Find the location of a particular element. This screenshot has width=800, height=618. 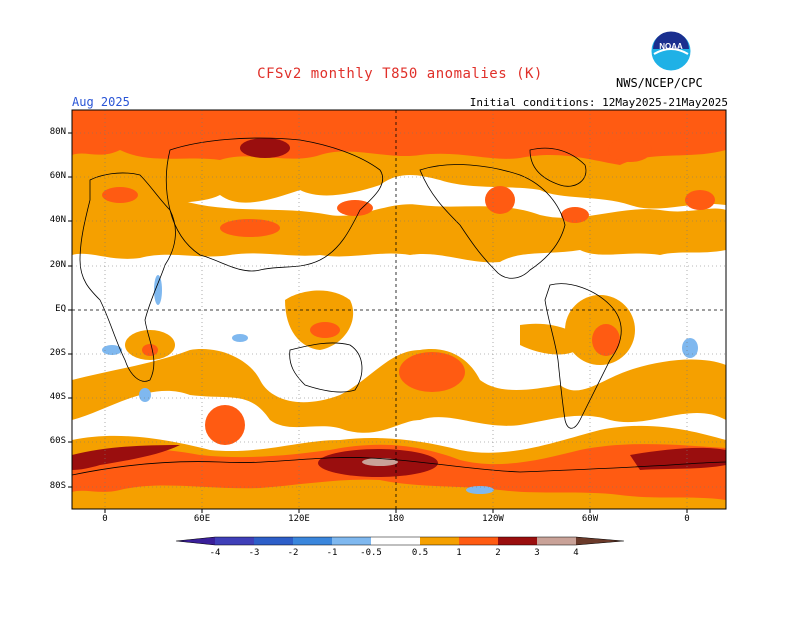

anomaly-1k-w-europe is located at coordinates (700, 200).